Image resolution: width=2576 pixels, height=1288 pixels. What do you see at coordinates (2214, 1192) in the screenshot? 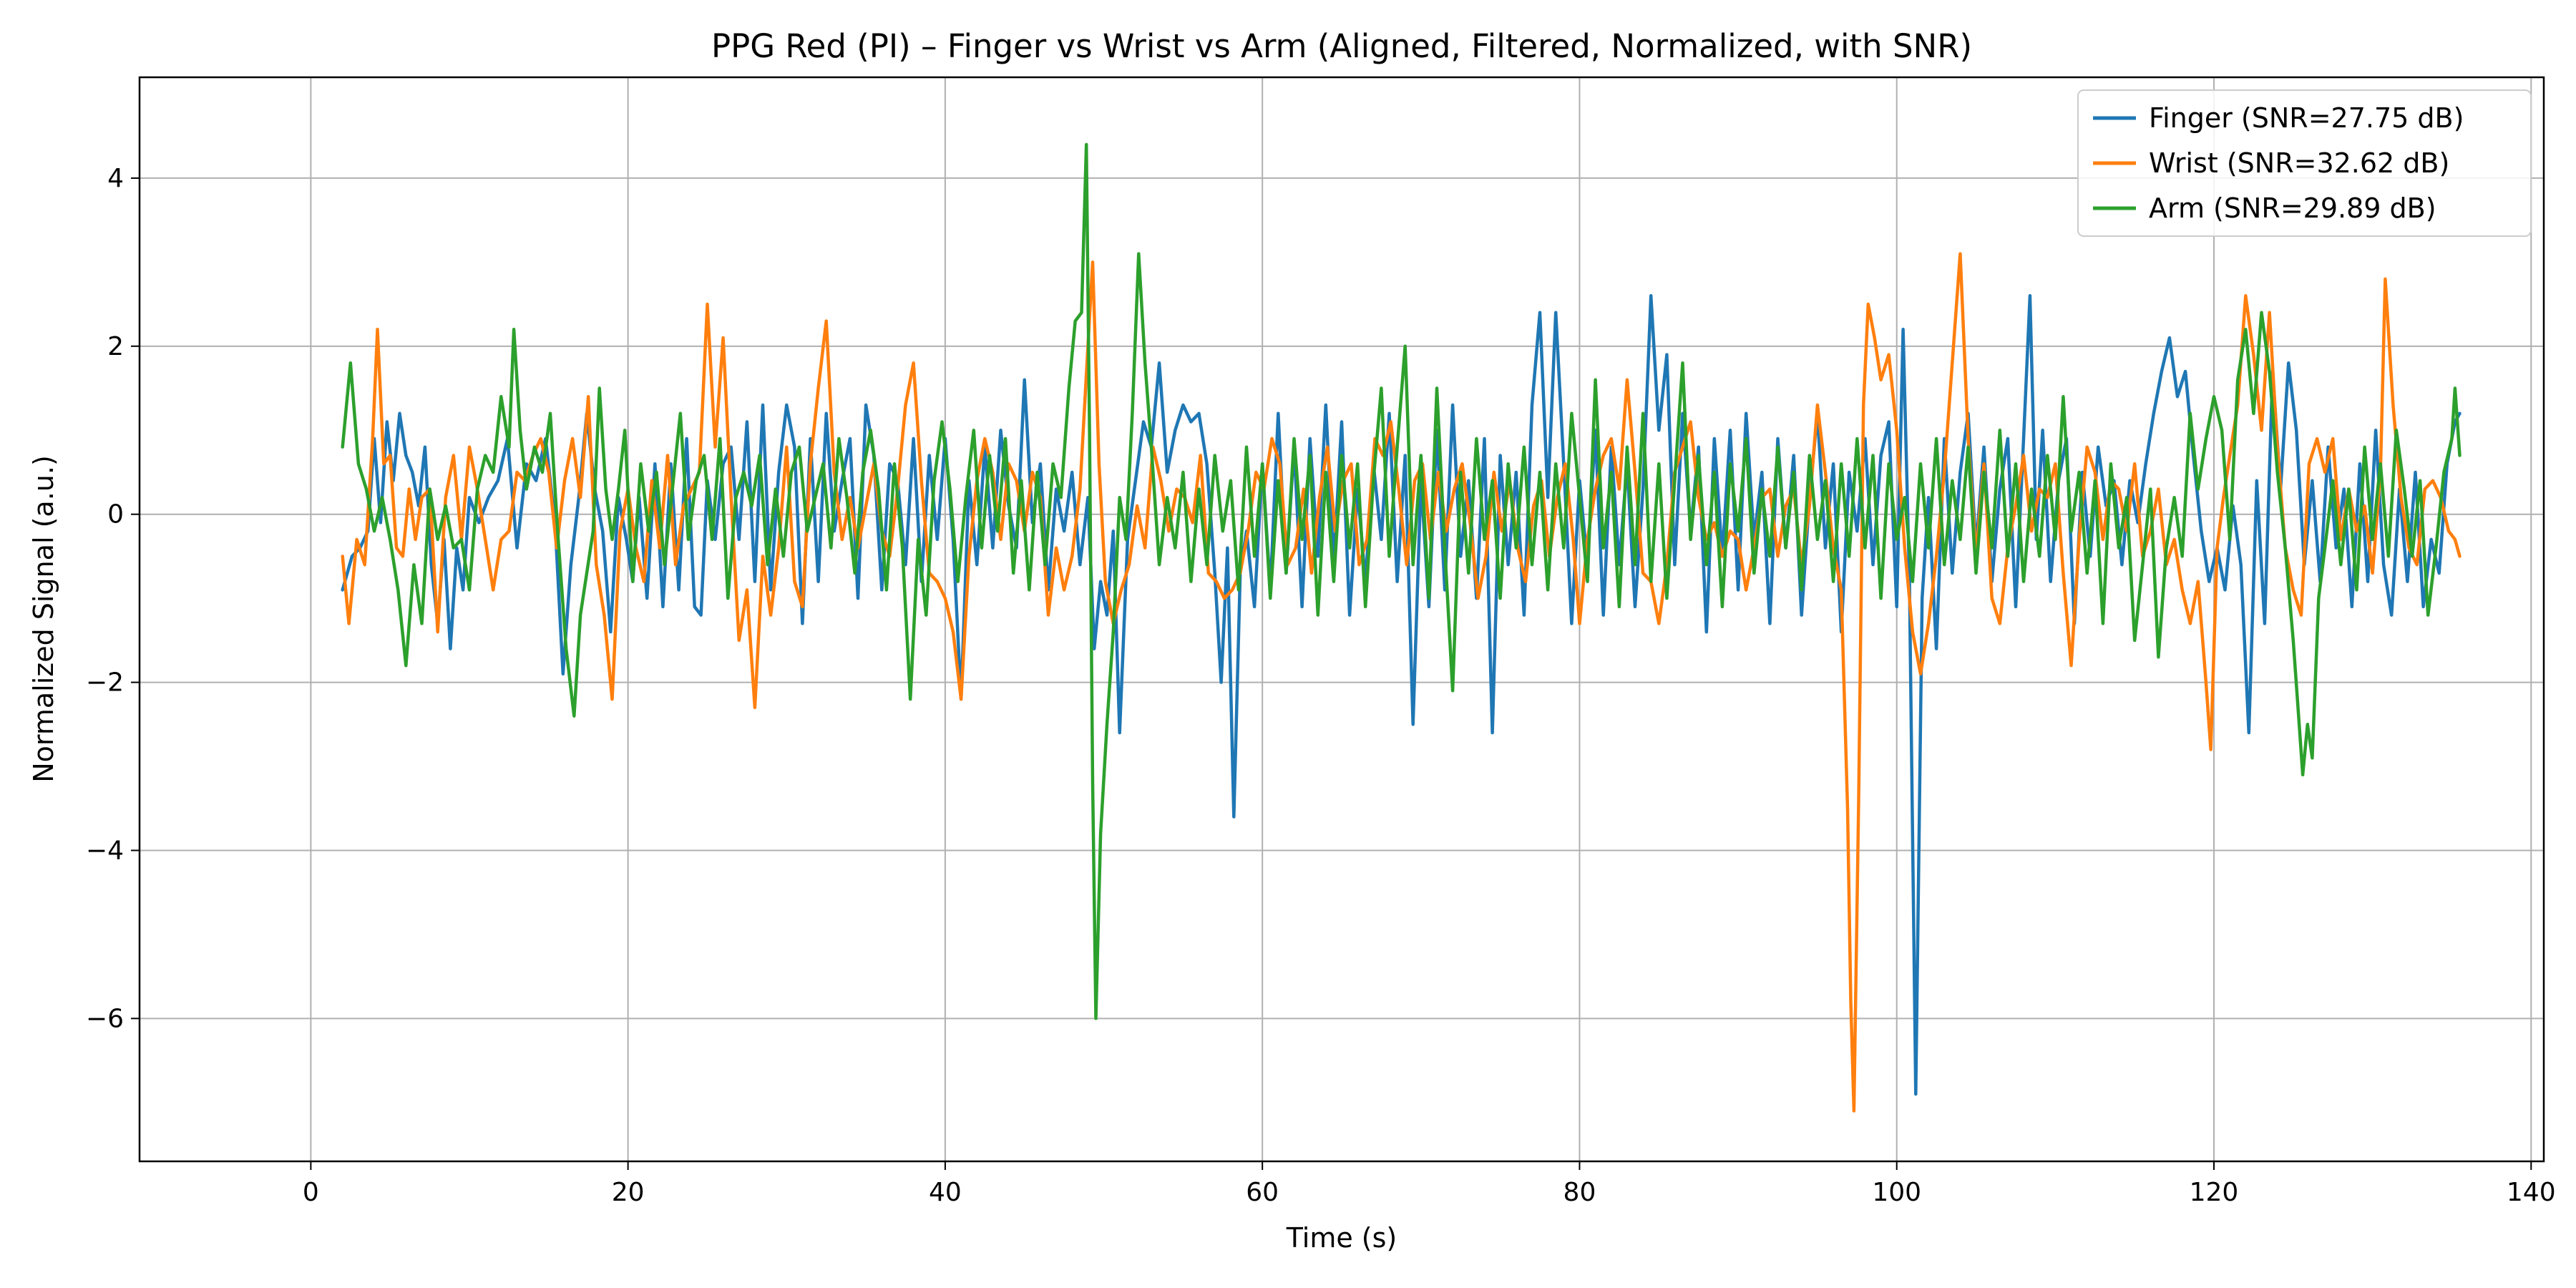
I see `x-tick-label: 120` at bounding box center [2214, 1192].